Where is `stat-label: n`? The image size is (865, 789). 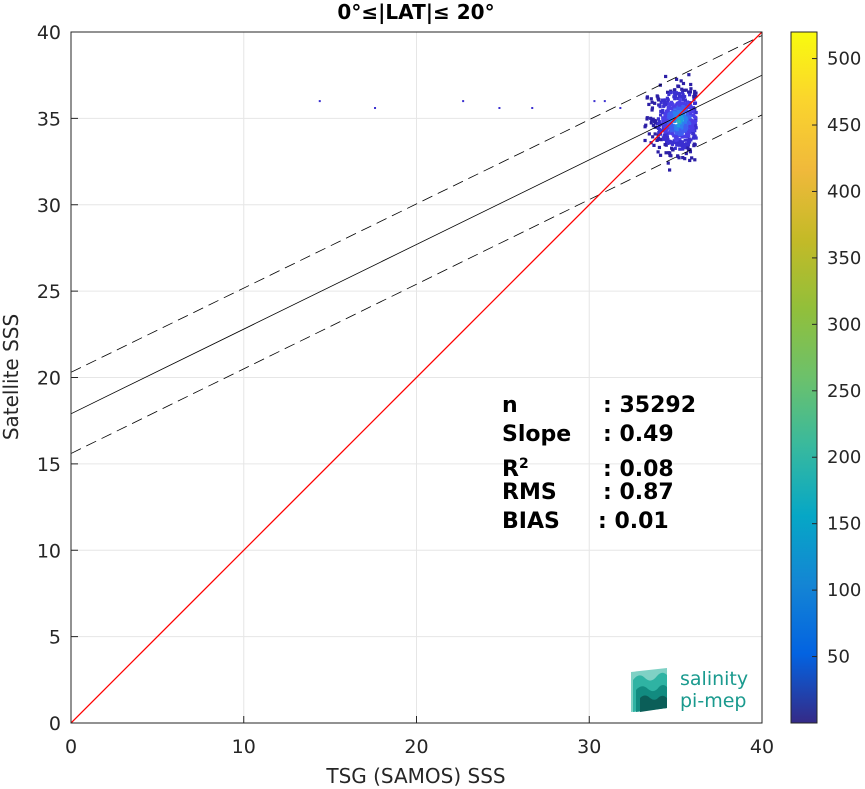 stat-label: n is located at coordinates (510, 405).